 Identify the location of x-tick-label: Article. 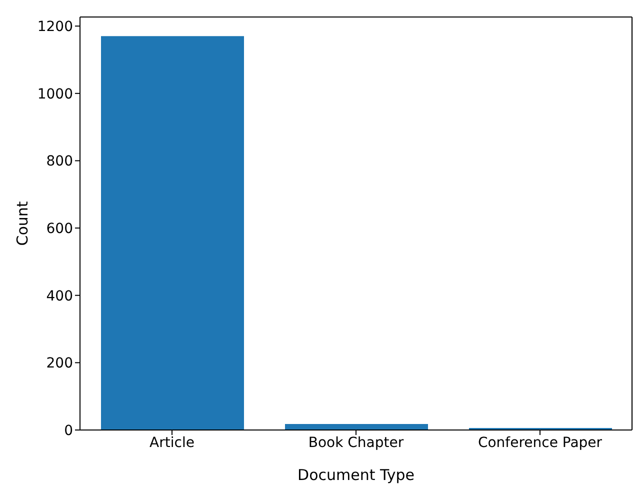
(172, 442).